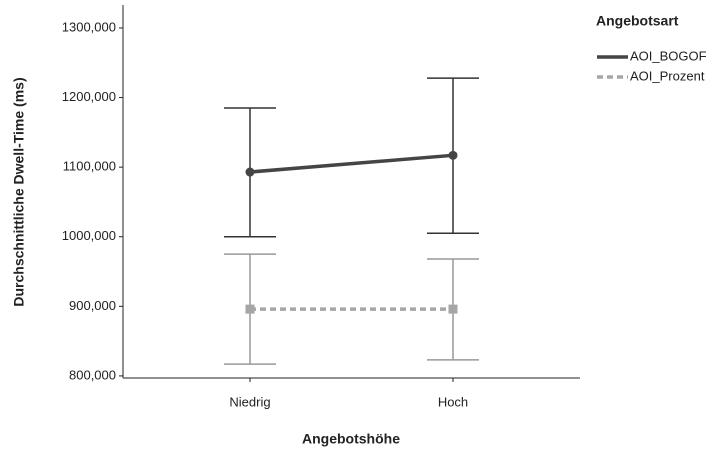  Describe the element at coordinates (453, 401) in the screenshot. I see `x-tick-label: Hoch` at that location.